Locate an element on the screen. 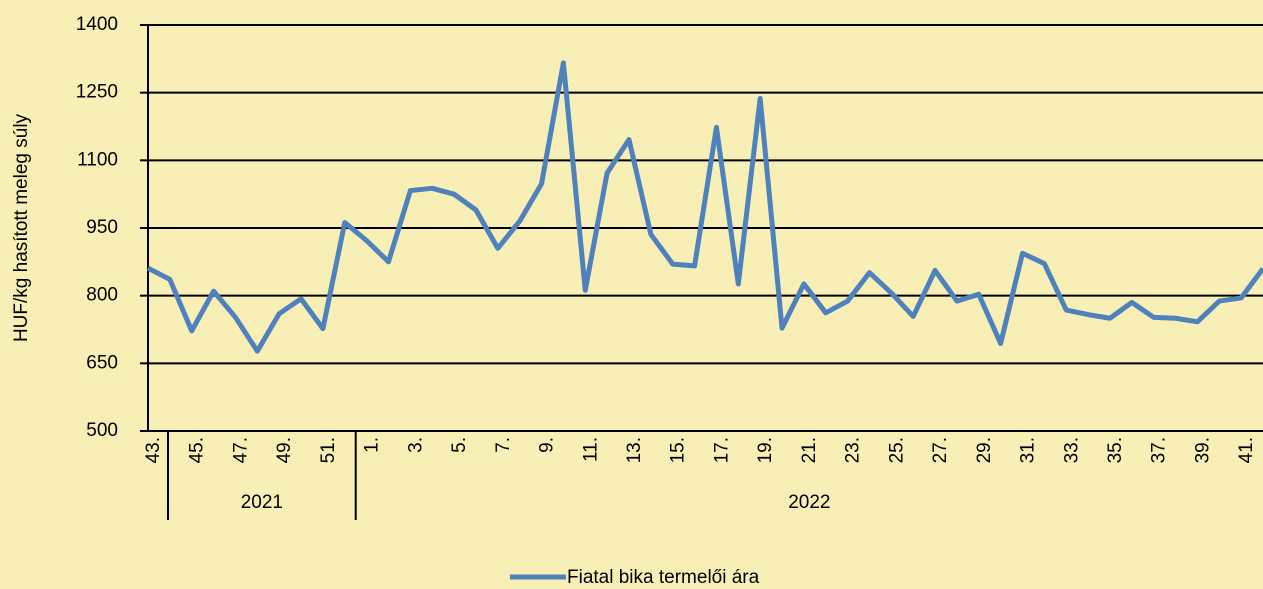 This screenshot has width=1263, height=589. x-tick-label: 11. is located at coordinates (590, 449).